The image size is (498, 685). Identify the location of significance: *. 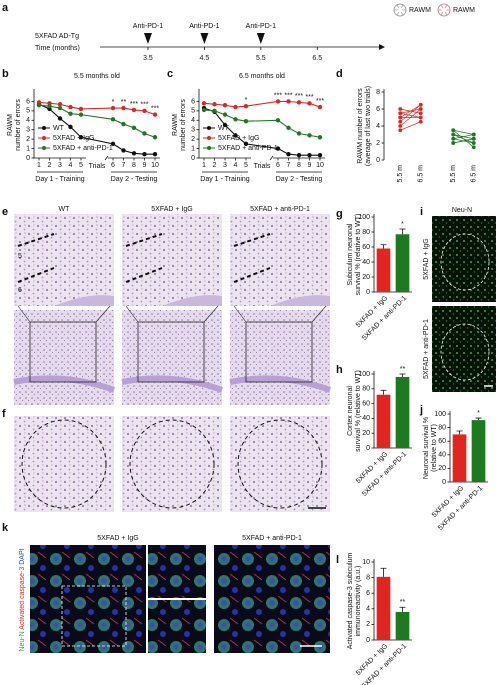
(246, 100).